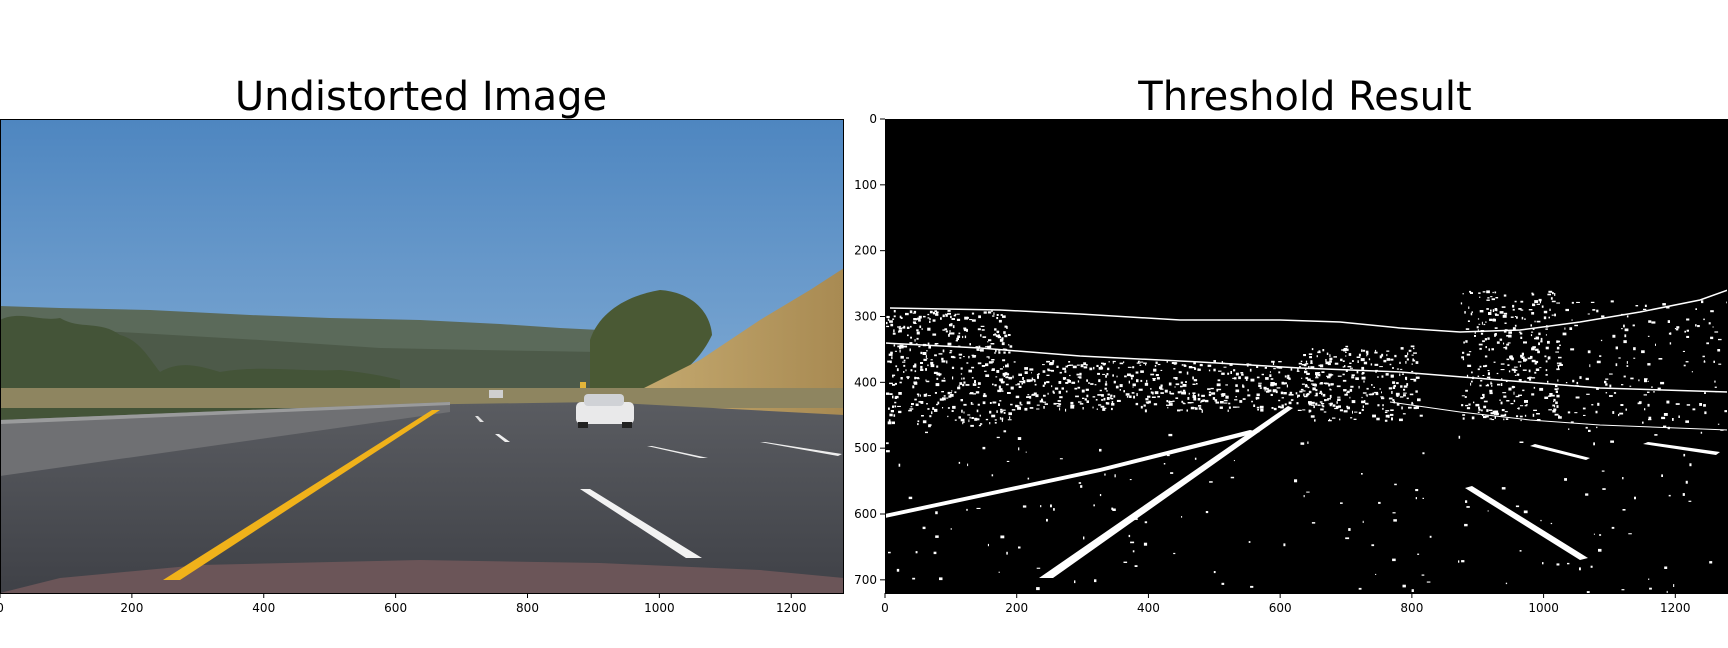 The image size is (1728, 648). What do you see at coordinates (1305, 97) in the screenshot?
I see `panel-title-threshold: Threshold Result` at bounding box center [1305, 97].